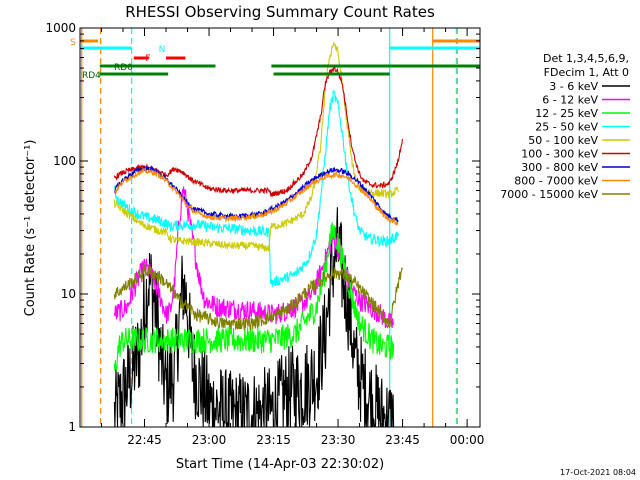 This screenshot has width=640, height=480. What do you see at coordinates (559, 167) in the screenshot?
I see `legend-label-300-800-kev: 300 - 800 keV` at bounding box center [559, 167].